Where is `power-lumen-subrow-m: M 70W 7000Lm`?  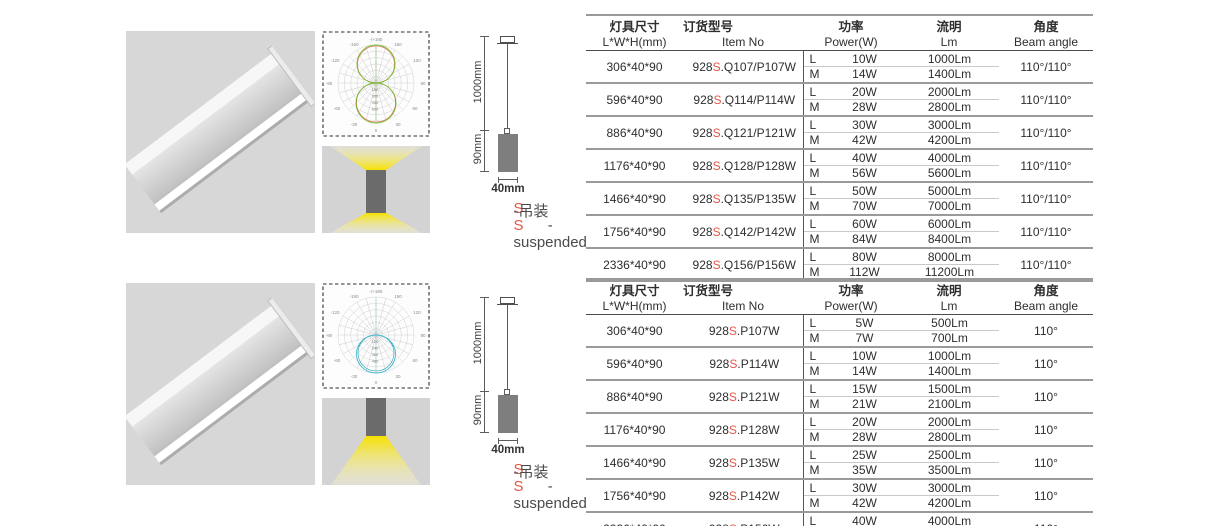
power-lumen-subrow-m: M 70W 7000Lm is located at coordinates (890, 206).